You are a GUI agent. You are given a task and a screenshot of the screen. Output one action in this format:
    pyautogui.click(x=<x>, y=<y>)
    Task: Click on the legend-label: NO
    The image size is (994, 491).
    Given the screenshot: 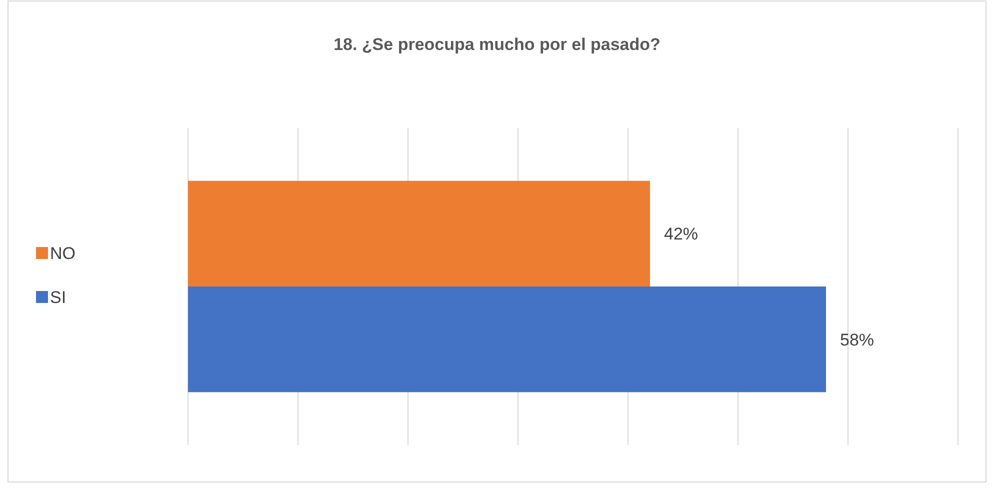 What is the action you would take?
    pyautogui.click(x=63, y=253)
    